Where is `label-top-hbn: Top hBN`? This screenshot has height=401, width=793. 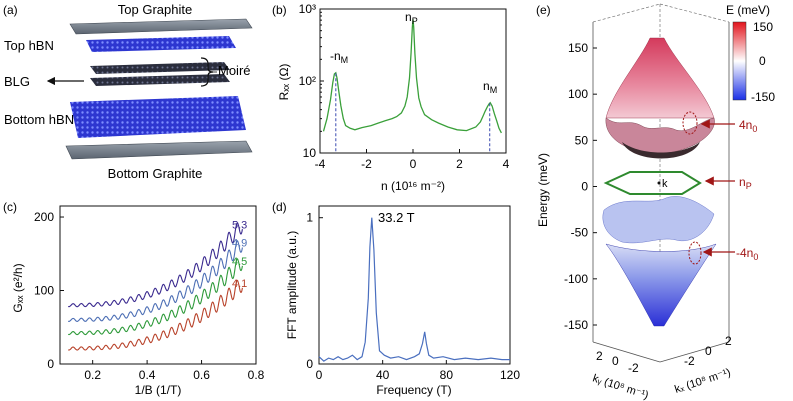 label-top-hbn: Top hBN is located at coordinates (29, 45).